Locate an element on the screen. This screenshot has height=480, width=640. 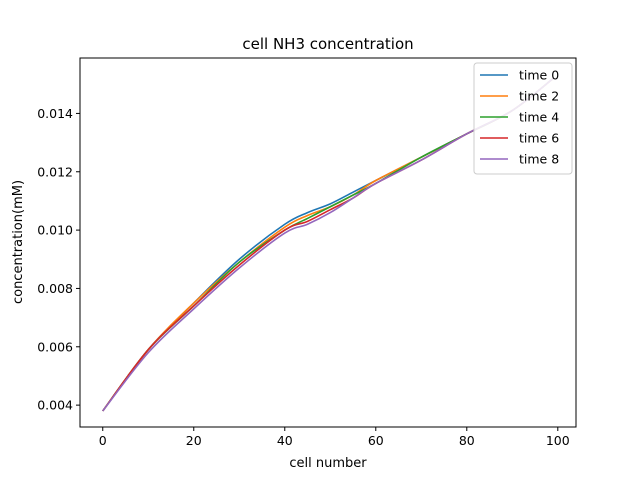
y-tick-label-3: 0.010 is located at coordinates (55, 230).